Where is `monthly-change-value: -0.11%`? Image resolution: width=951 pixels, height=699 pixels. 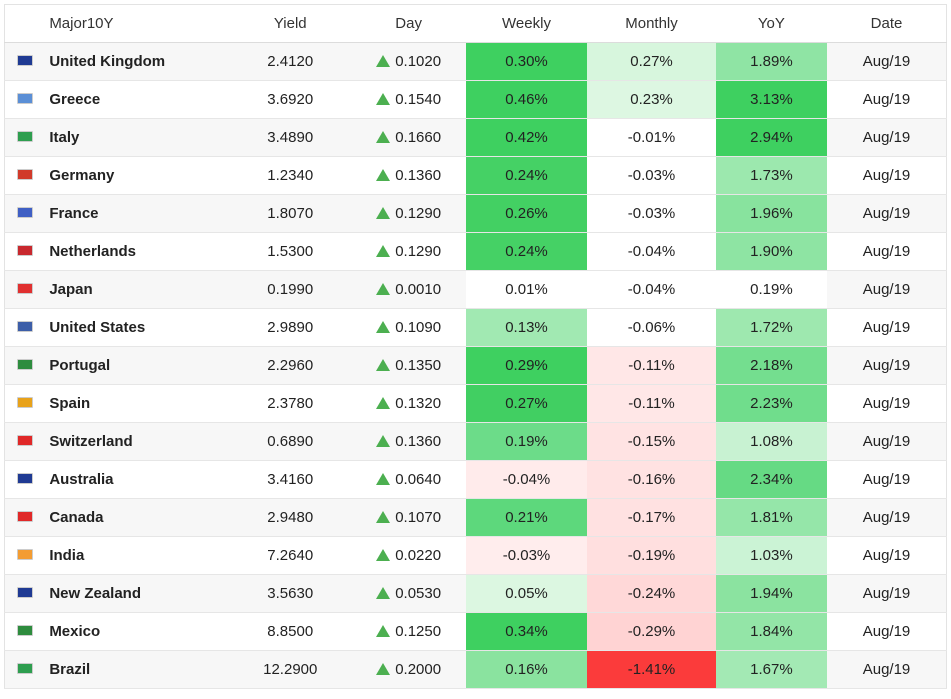
monthly-change-value: -0.11% is located at coordinates (651, 403).